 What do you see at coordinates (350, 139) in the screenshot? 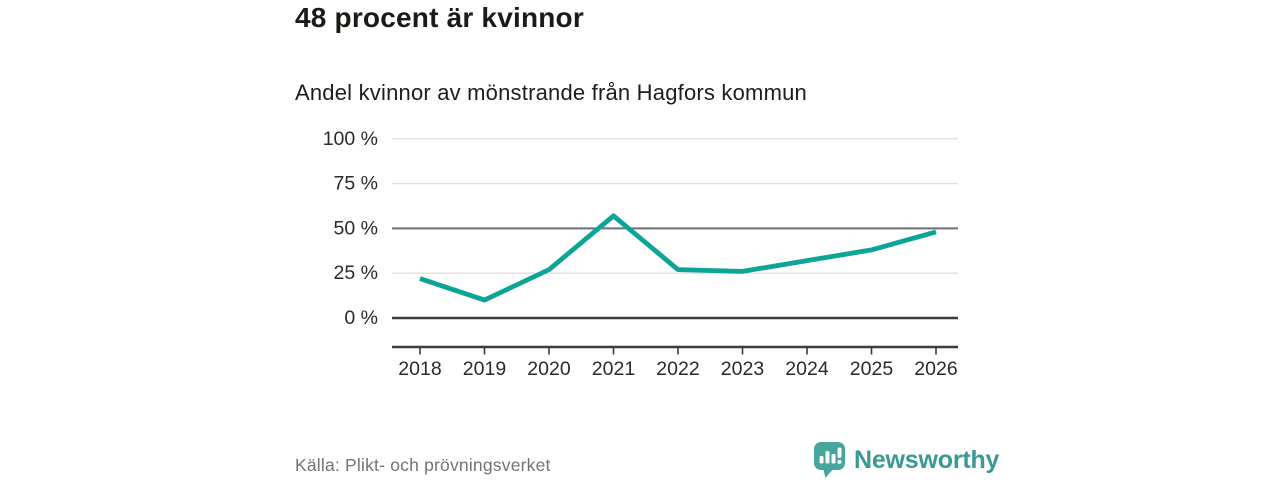
I see `y-axis-label-100: 100 %` at bounding box center [350, 139].